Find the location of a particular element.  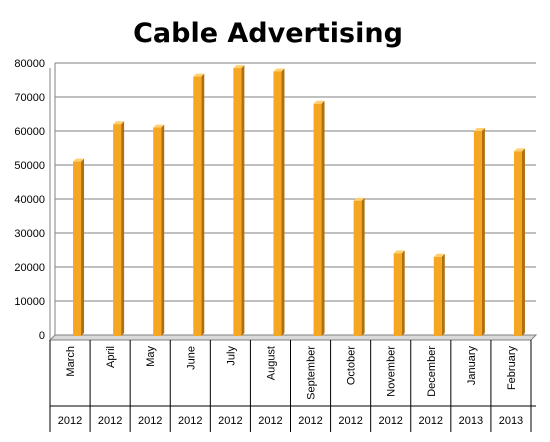

y-tick-label: 60000 is located at coordinates (29, 132).